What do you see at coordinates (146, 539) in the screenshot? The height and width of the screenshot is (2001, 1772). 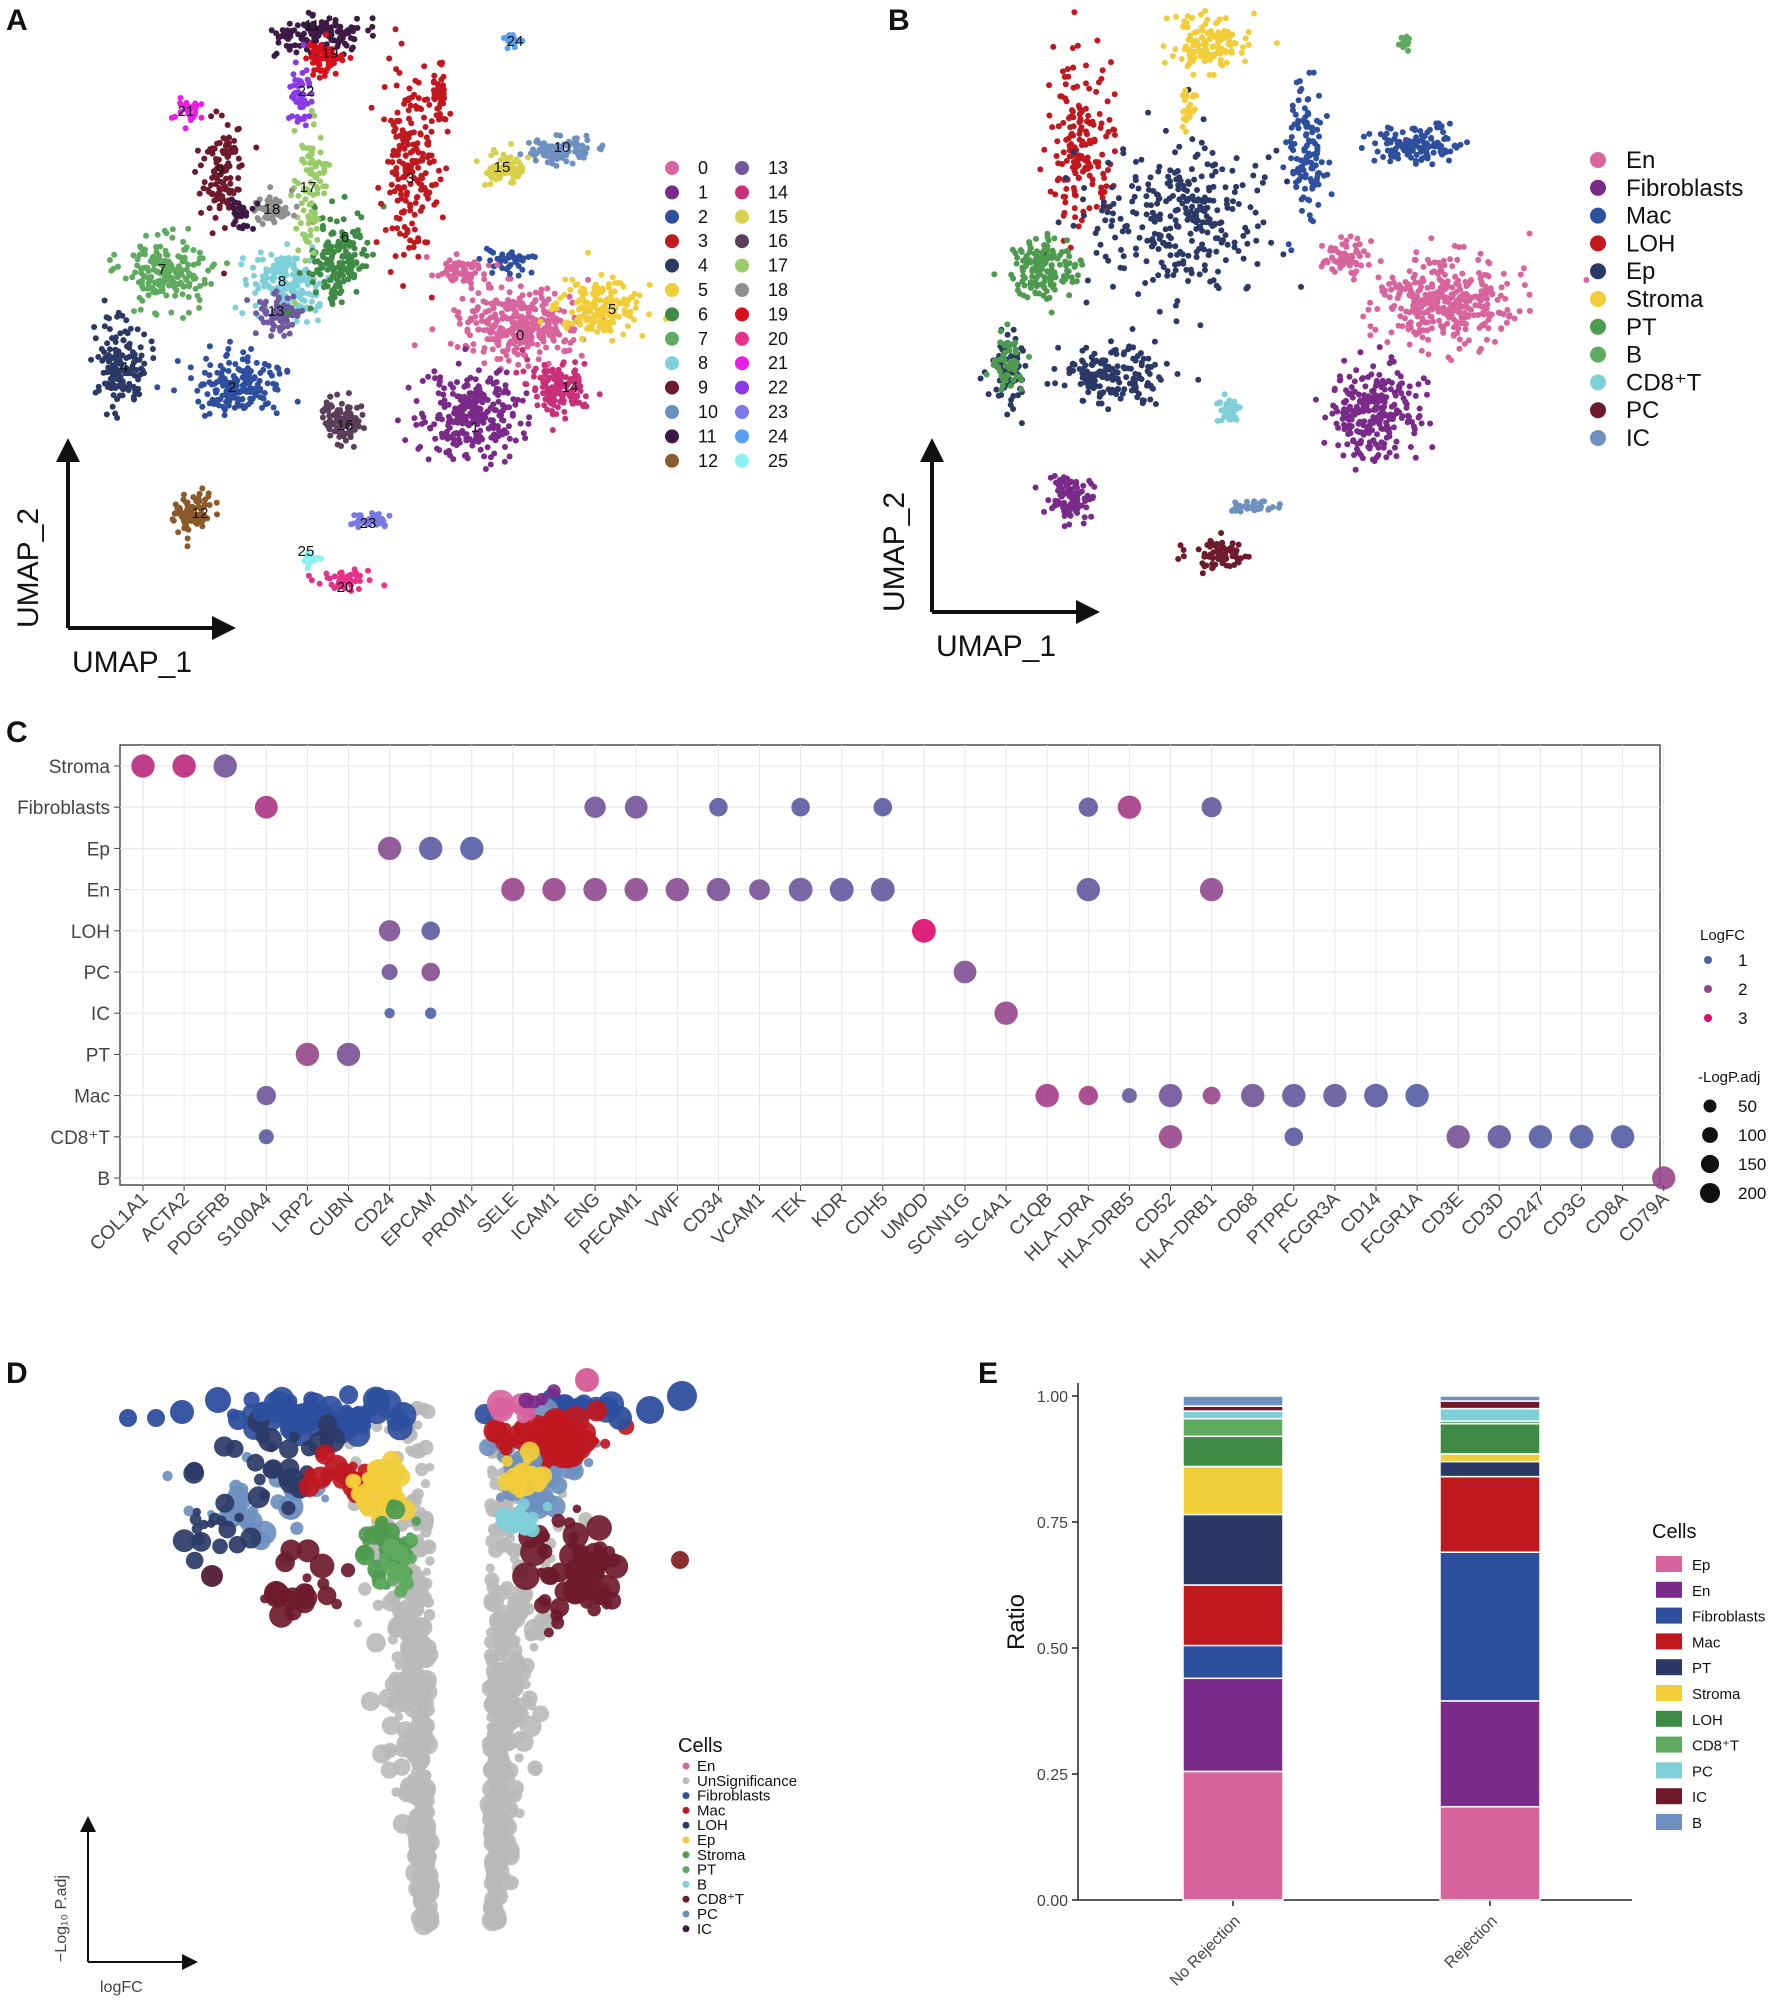 I see `panel-a-axes` at bounding box center [146, 539].